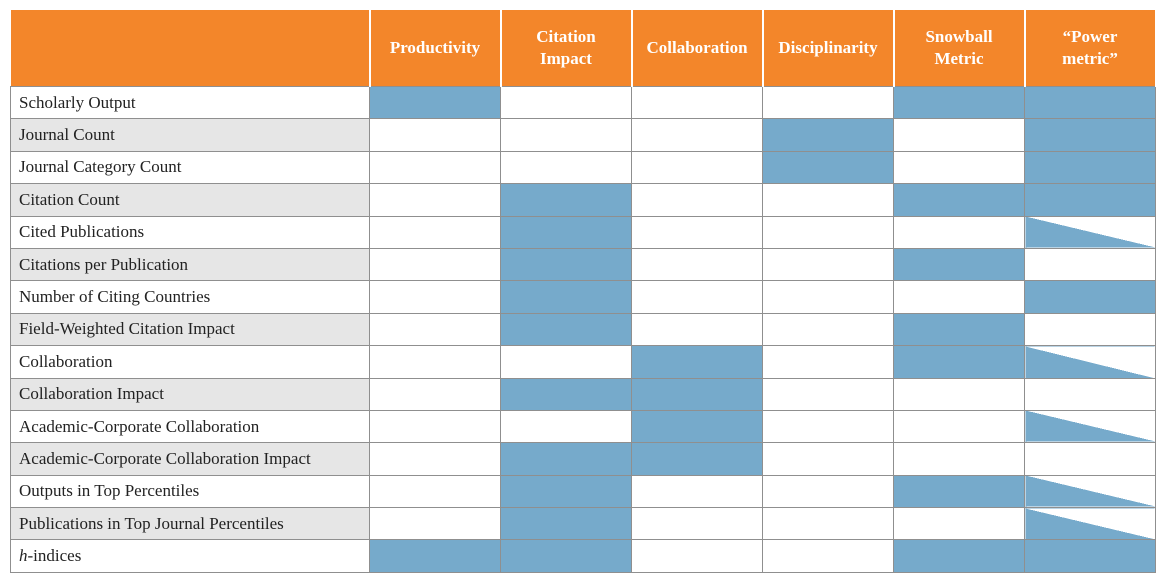 This screenshot has height=584, width=1162. Describe the element at coordinates (54, 556) in the screenshot. I see `row-label-rest: -indices` at that location.